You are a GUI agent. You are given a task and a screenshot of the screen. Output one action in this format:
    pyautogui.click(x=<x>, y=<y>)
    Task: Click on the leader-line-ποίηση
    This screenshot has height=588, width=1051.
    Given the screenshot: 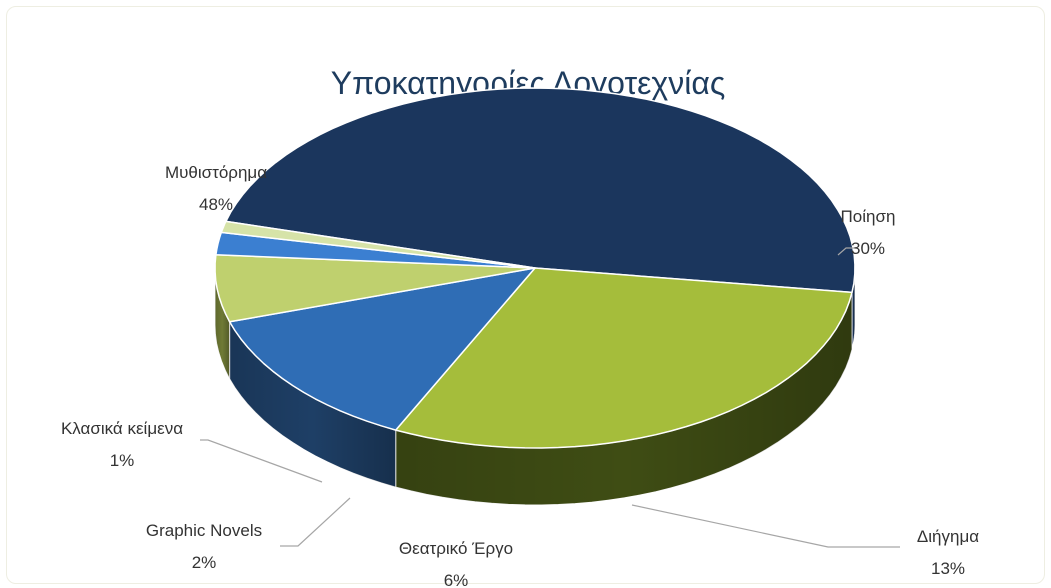 What is the action you would take?
    pyautogui.click(x=847, y=251)
    